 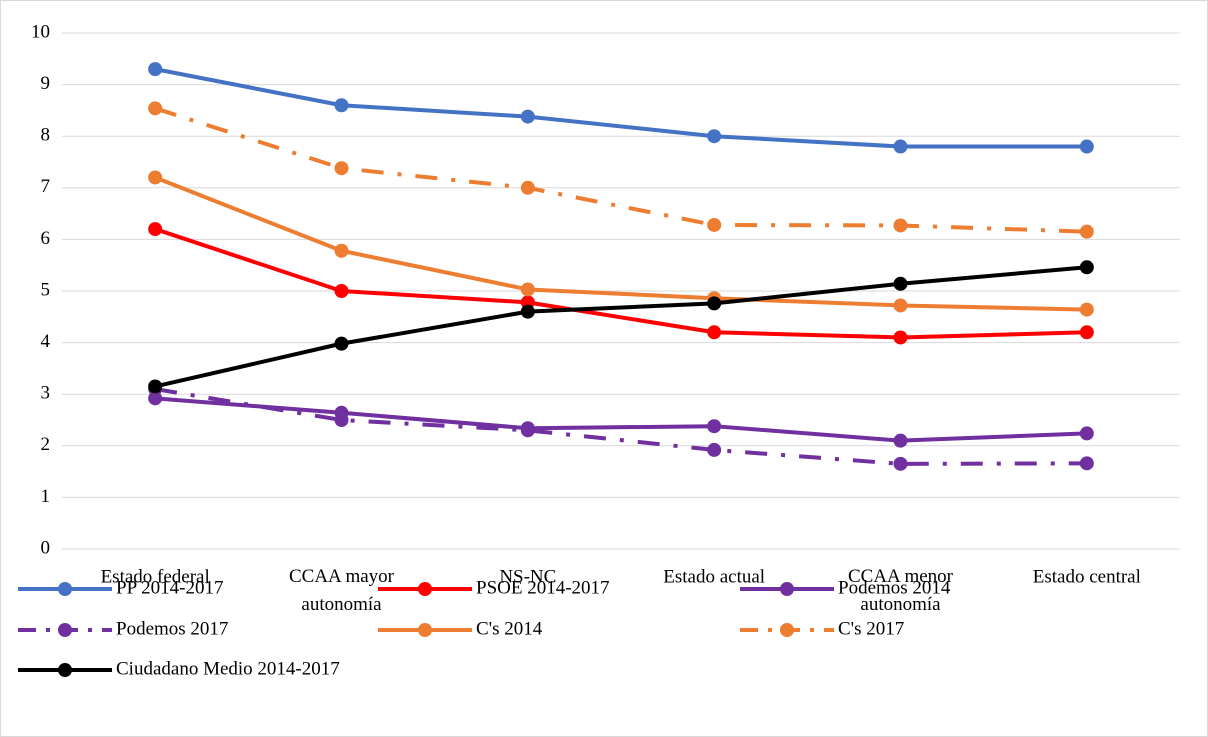 What do you see at coordinates (46, 135) in the screenshot?
I see `y-tick-label: 8` at bounding box center [46, 135].